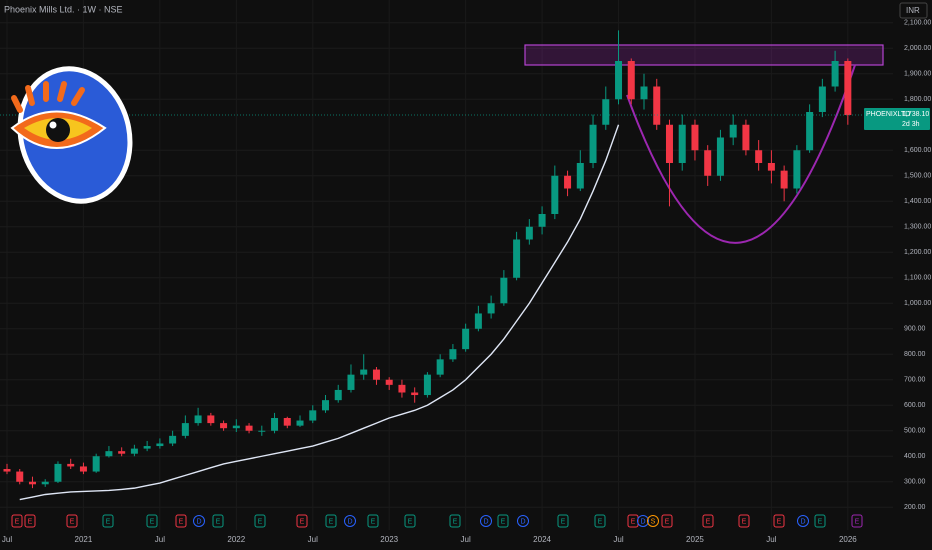 Image resolution: width=932 pixels, height=550 pixels. Describe the element at coordinates (917, 150) in the screenshot. I see `y-tick-label: 1,600.00` at that location.